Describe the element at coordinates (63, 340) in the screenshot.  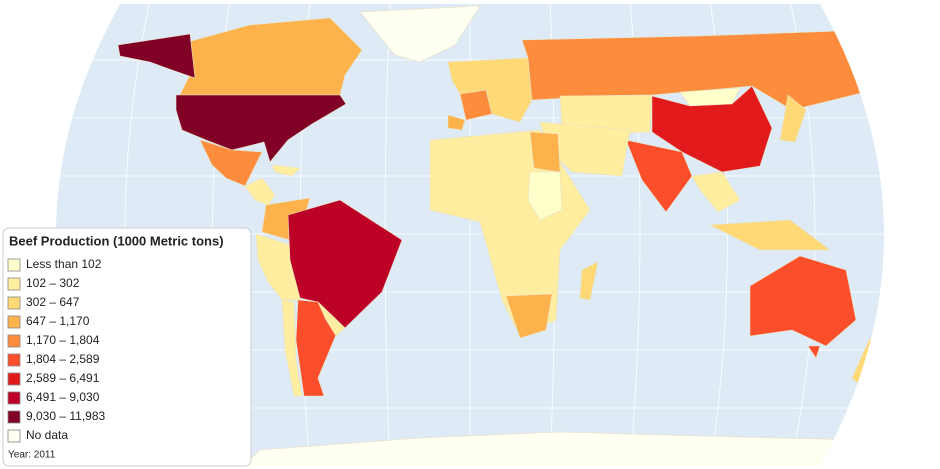
I see `legend-label: 1,170 – 1,804` at that location.